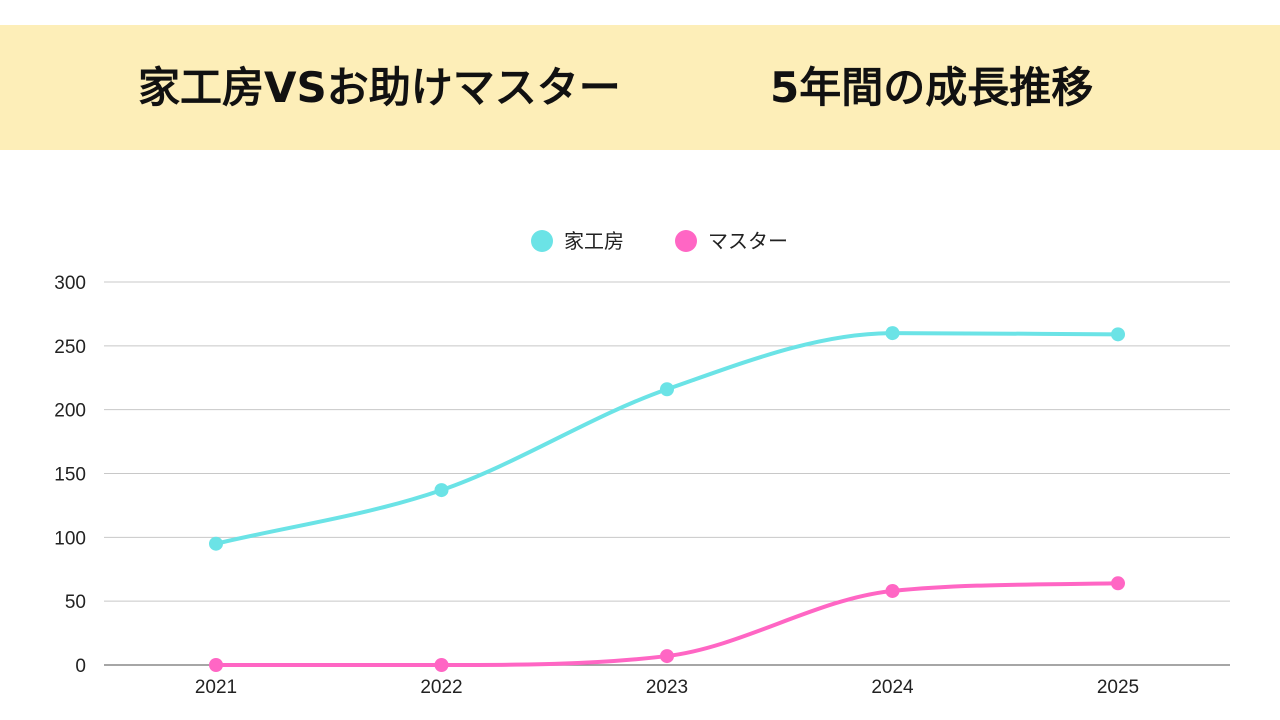  Describe the element at coordinates (748, 241) in the screenshot. I see `legend-label: マスター` at that location.